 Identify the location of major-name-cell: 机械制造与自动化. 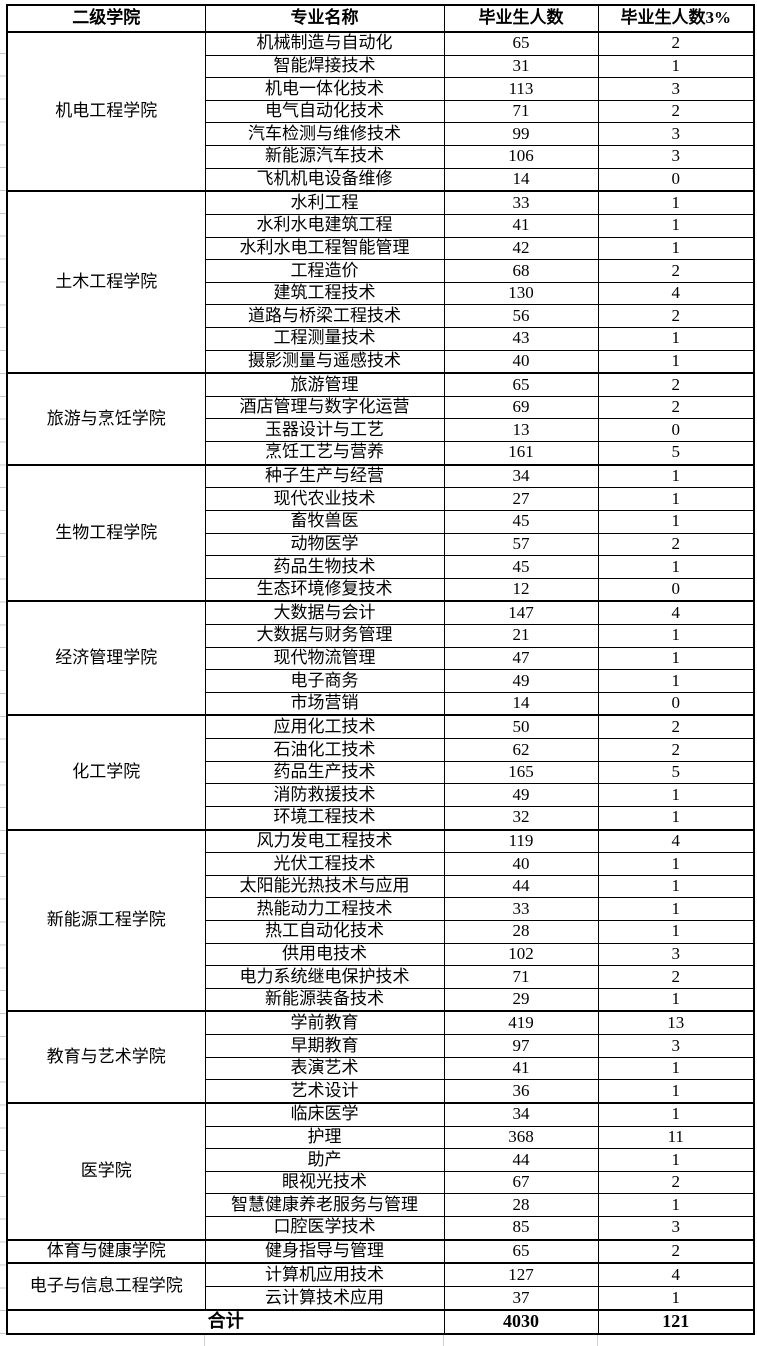
(324, 43).